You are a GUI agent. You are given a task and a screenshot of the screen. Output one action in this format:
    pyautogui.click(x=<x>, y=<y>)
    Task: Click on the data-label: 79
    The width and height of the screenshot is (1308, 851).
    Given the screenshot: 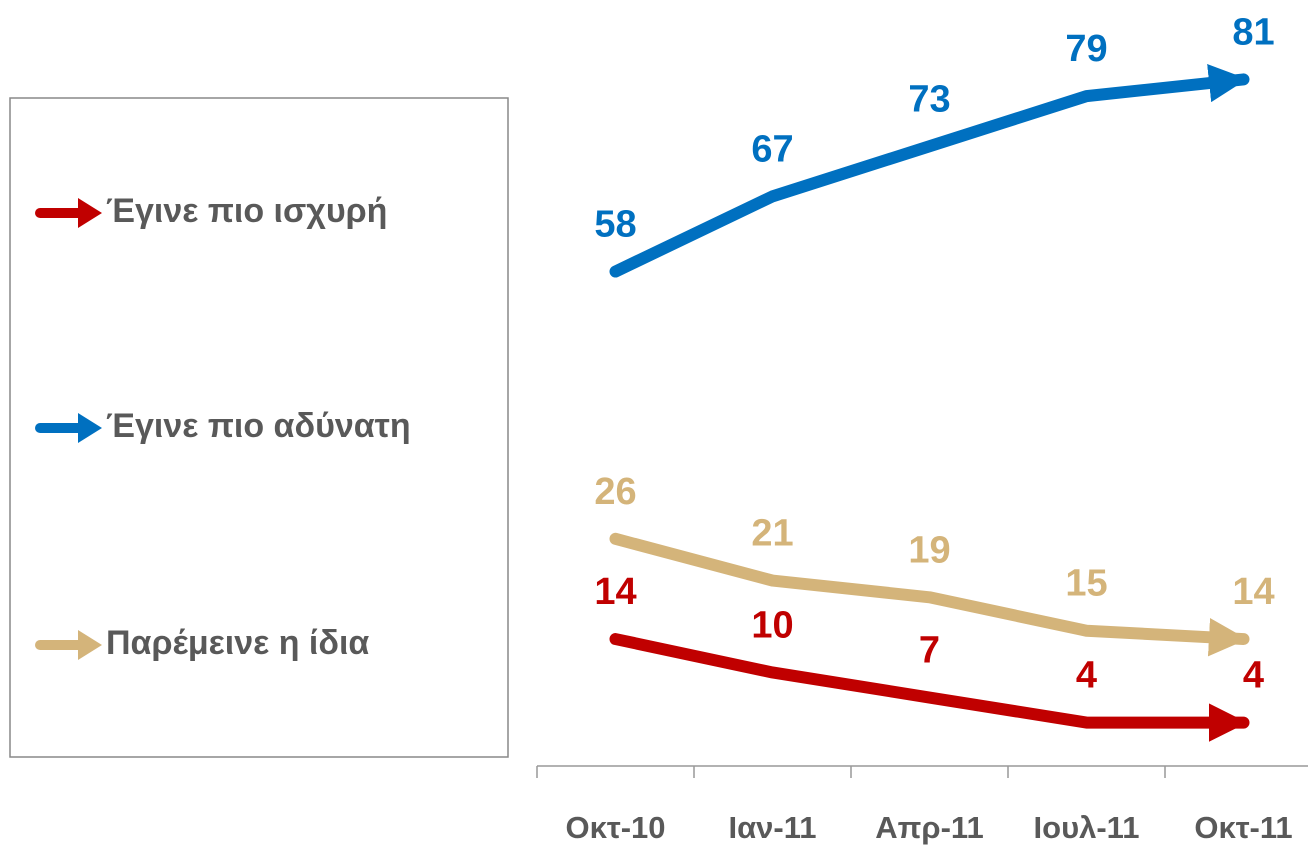 What is the action you would take?
    pyautogui.click(x=1086, y=49)
    